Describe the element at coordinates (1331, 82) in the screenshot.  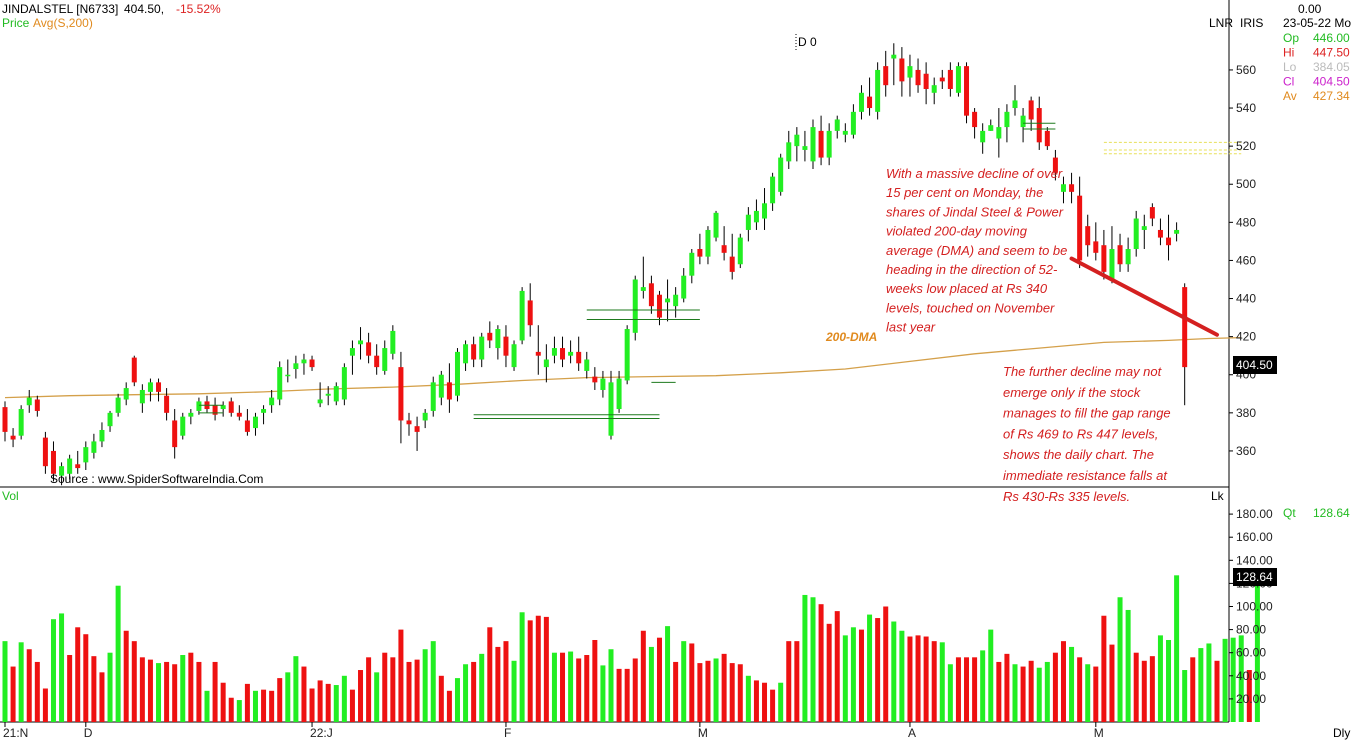
I see `info-row-value: 404.50` at that location.